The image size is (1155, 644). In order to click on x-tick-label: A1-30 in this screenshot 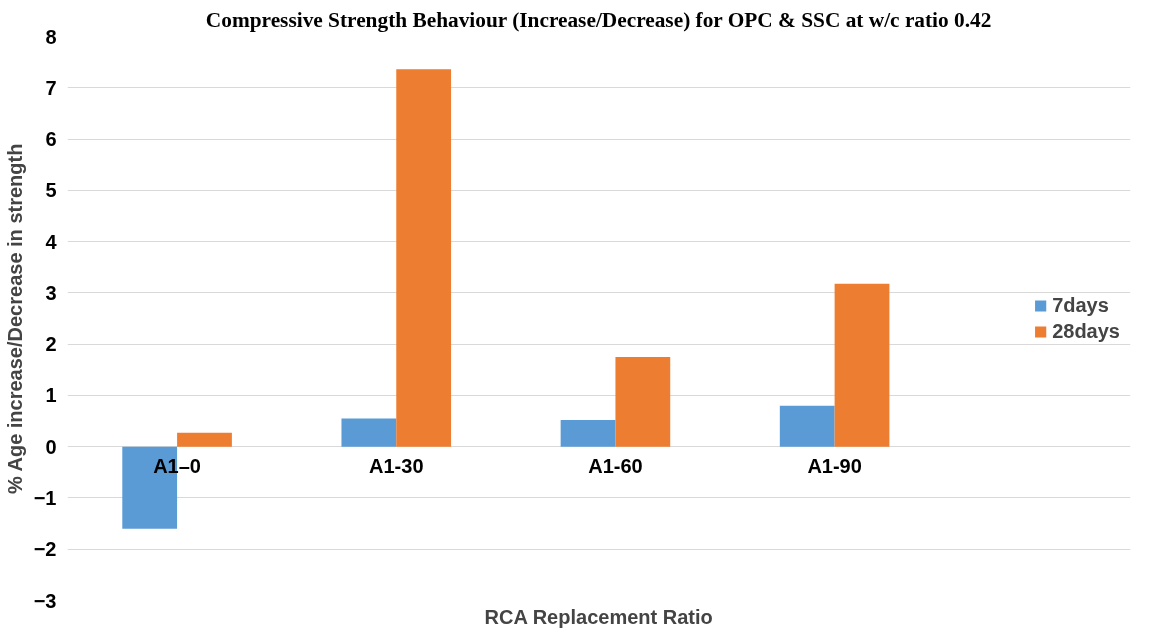, I will do `click(396, 465)`.